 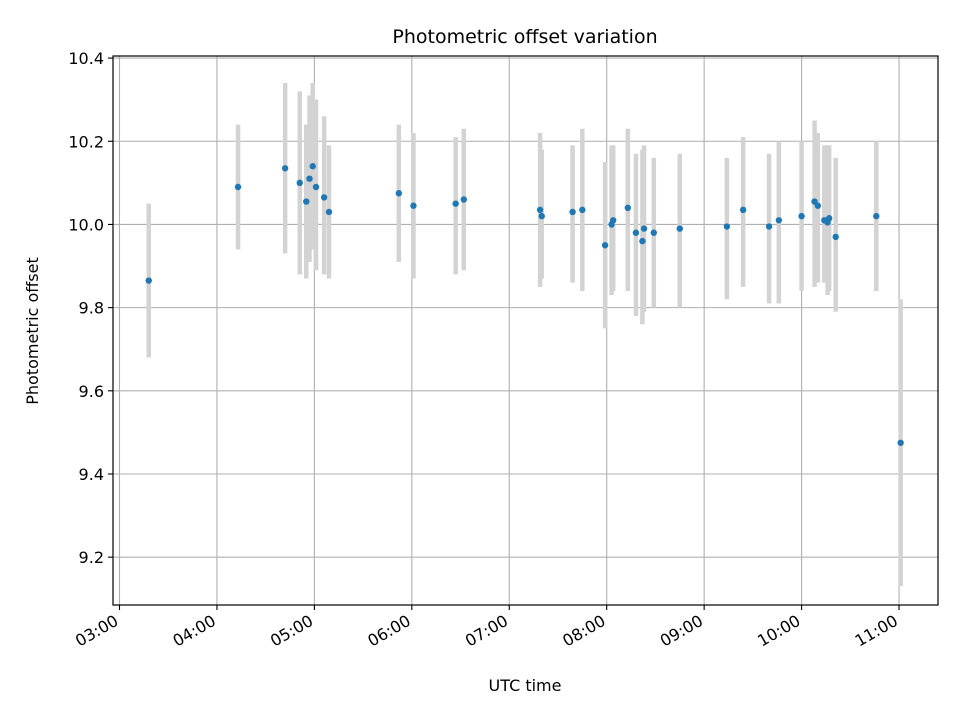 I want to click on y-tick-label: 9.6, so click(x=91, y=391).